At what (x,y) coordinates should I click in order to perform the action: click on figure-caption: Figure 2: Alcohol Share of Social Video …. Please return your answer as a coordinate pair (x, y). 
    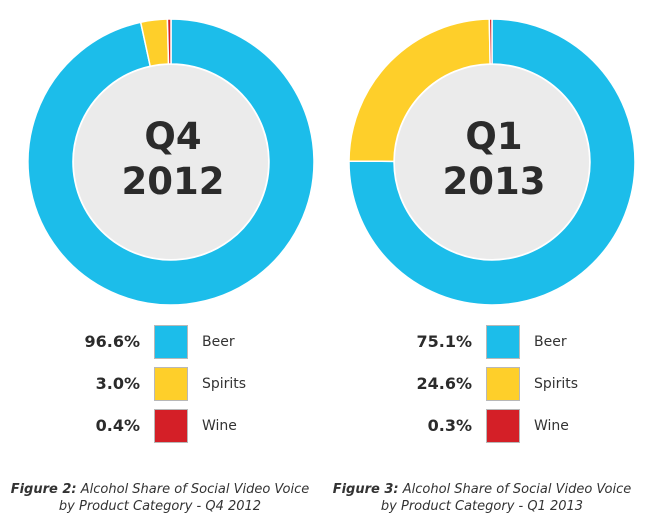
    Looking at the image, I should click on (160, 498).